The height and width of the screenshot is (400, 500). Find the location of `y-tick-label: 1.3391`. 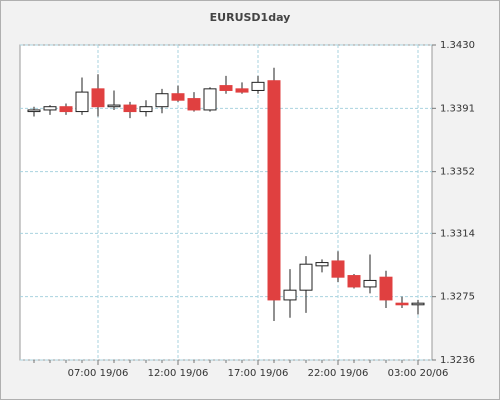

y-tick-label: 1.3391 is located at coordinates (457, 108).